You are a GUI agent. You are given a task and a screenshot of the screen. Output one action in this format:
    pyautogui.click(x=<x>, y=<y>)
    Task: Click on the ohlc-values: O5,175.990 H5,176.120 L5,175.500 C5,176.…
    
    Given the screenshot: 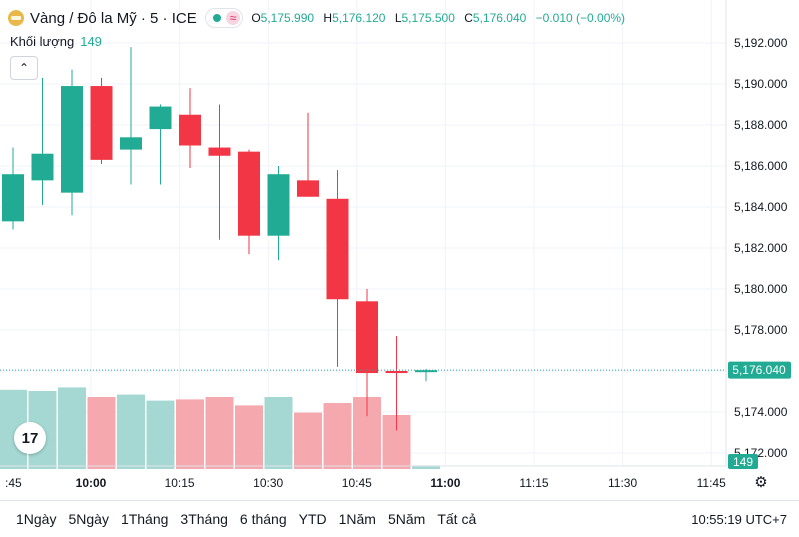 What is the action you would take?
    pyautogui.click(x=441, y=18)
    